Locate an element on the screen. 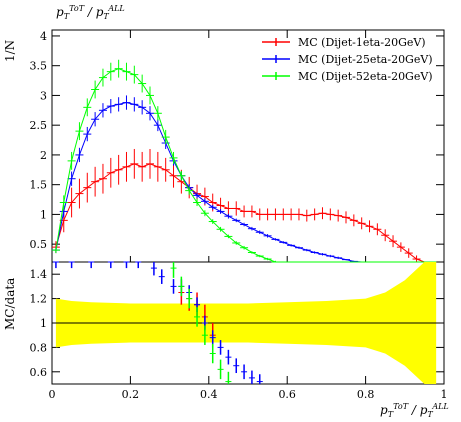 Image resolution: width=461 pixels, height=422 pixels. legend-label: MC (Dijet-52eta-20GeV) is located at coordinates (365, 76).